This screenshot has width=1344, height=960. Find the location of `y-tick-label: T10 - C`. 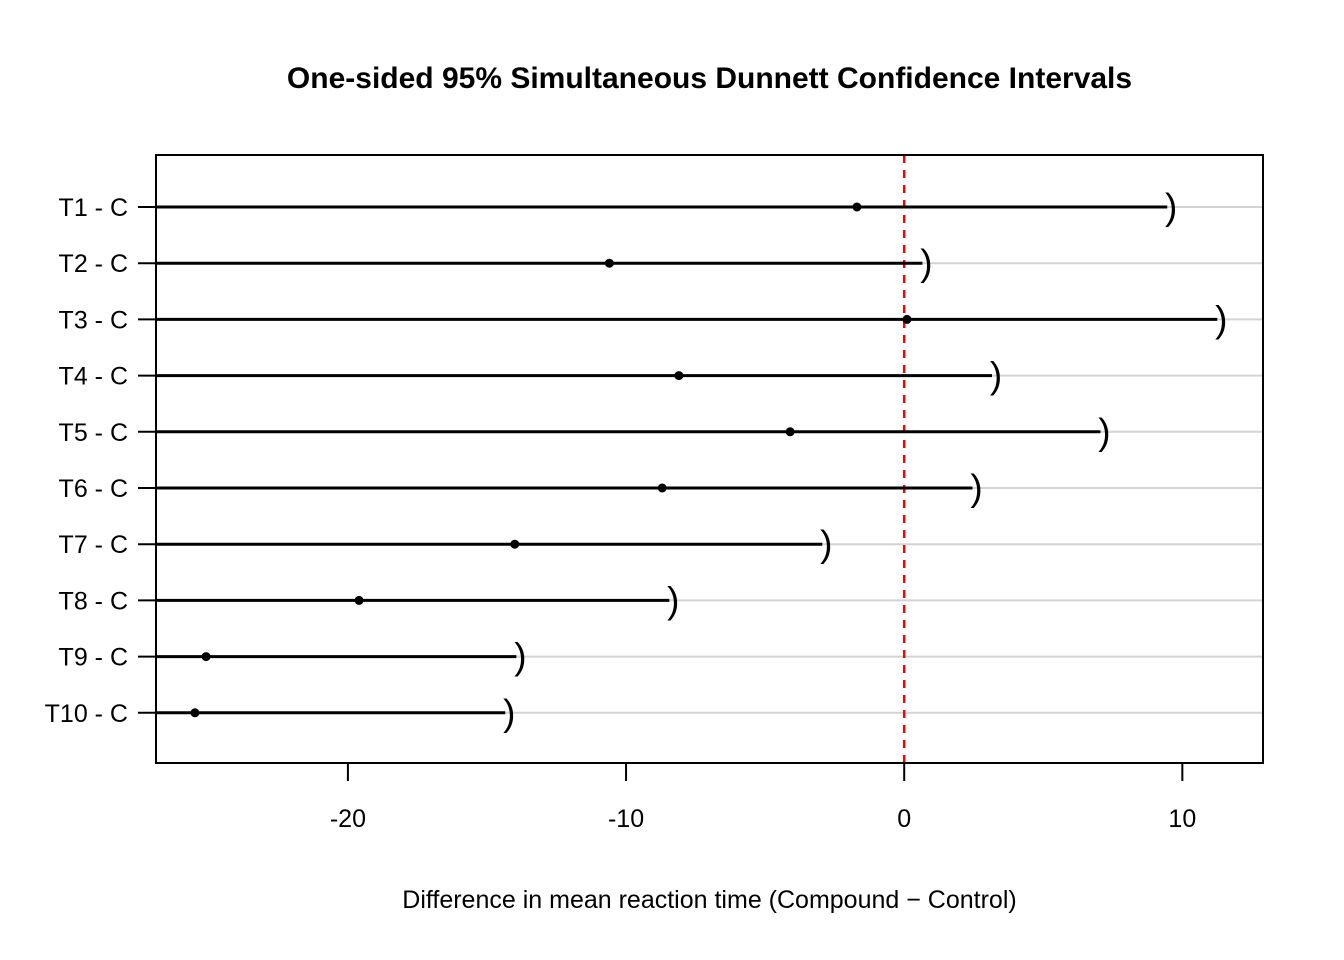

y-tick-label: T10 - C is located at coordinates (86, 714).